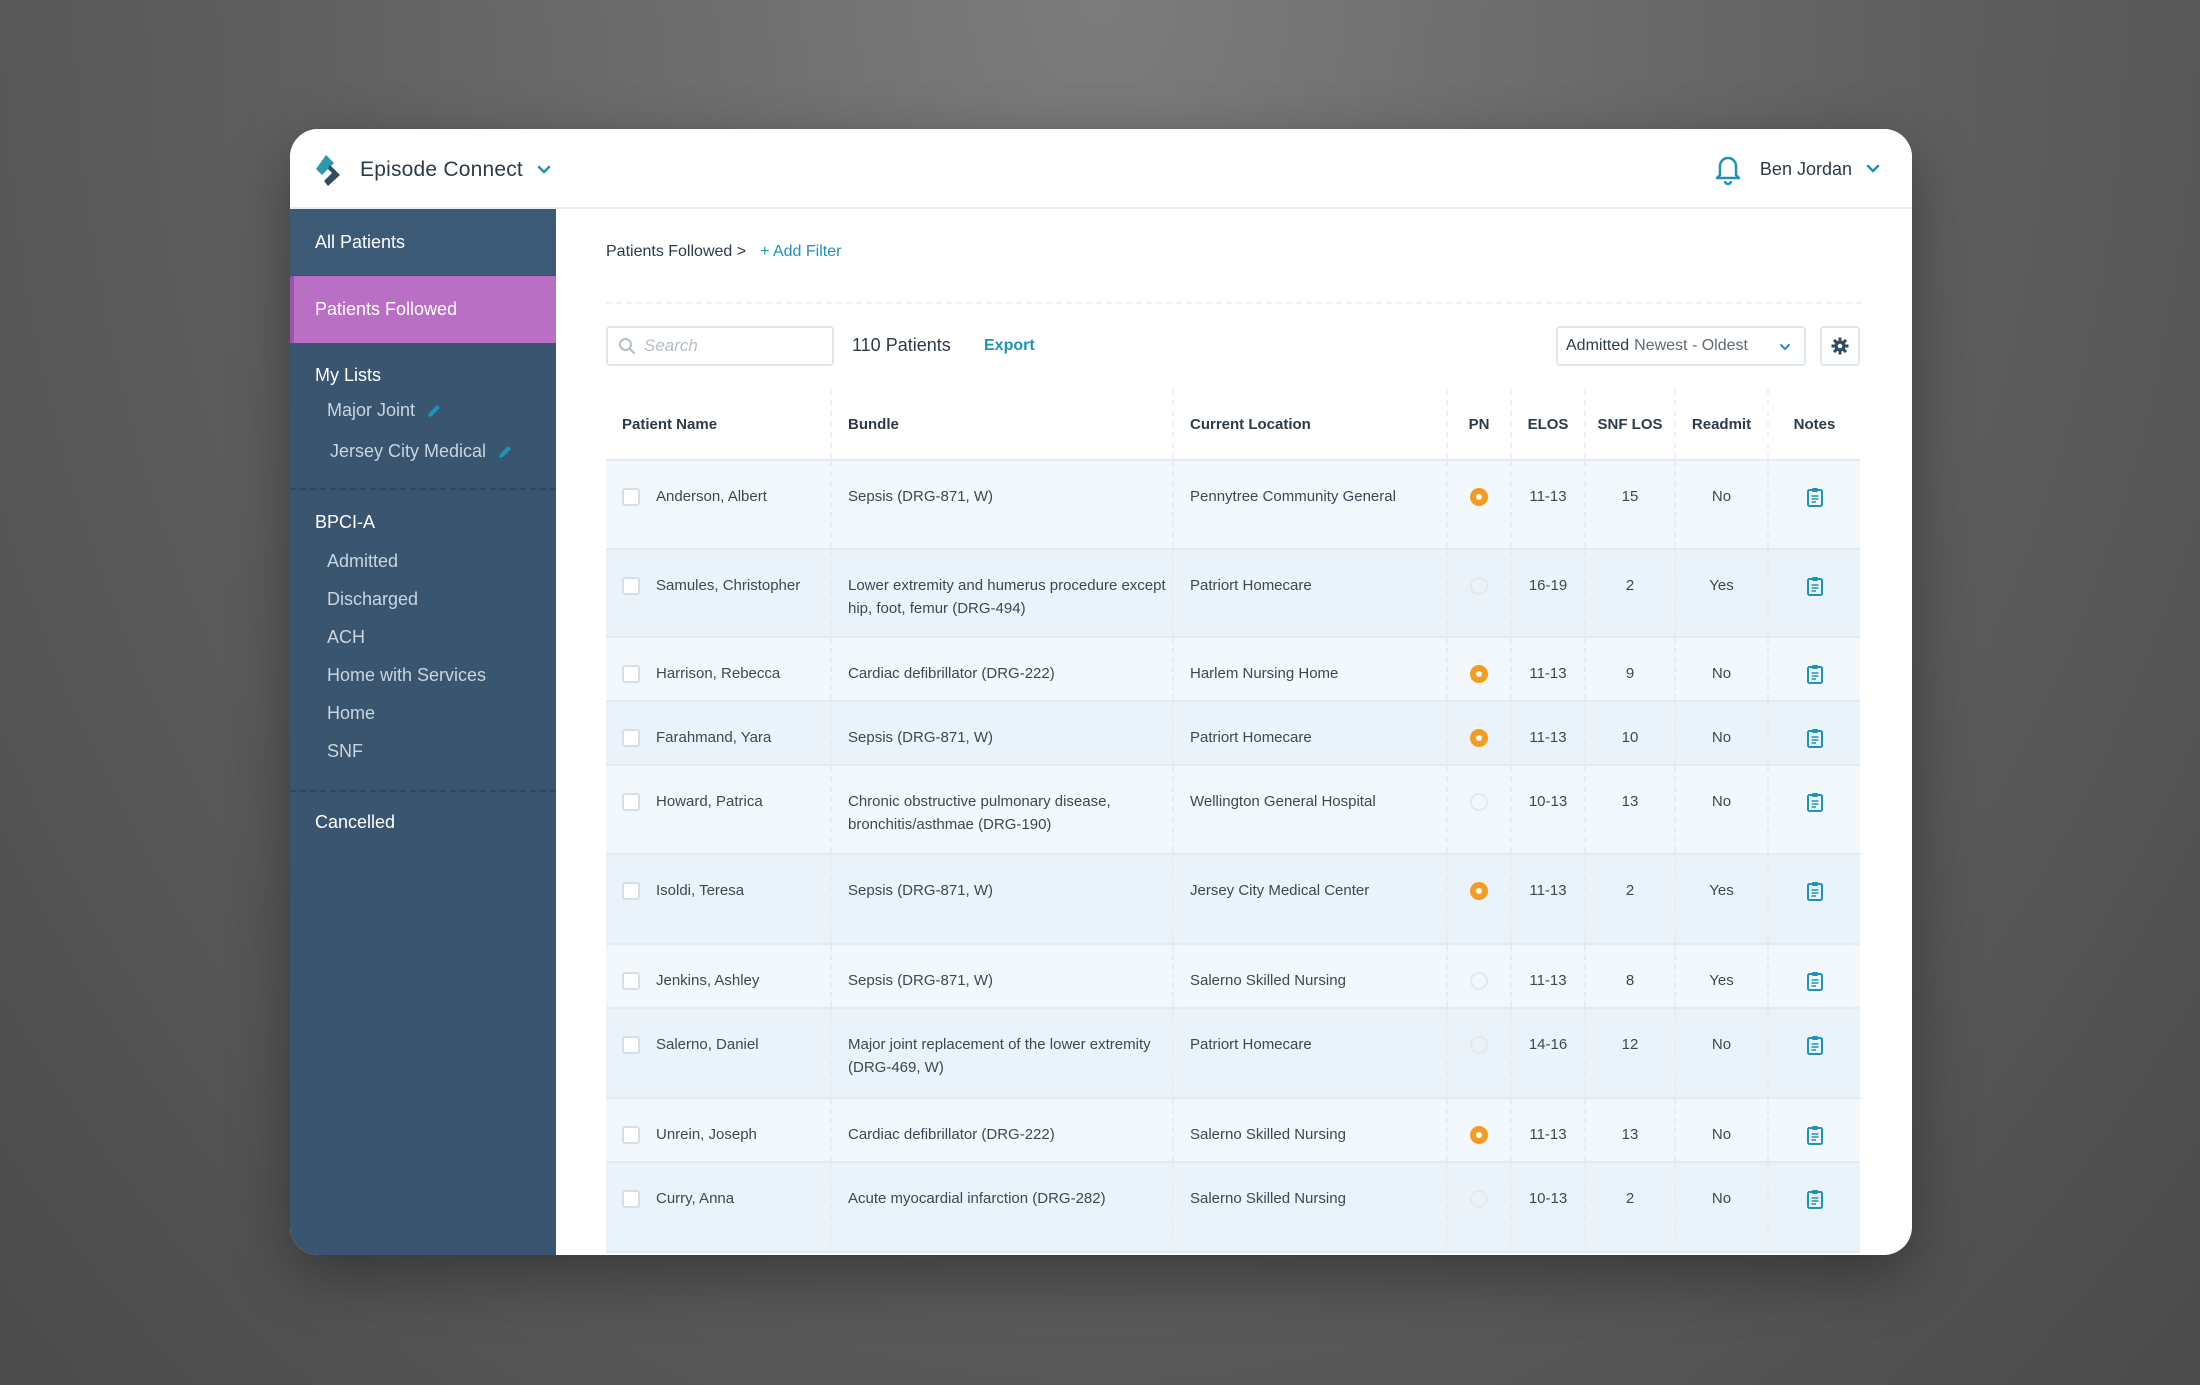  I want to click on patient-name: Isoldi, Teresa, so click(700, 890).